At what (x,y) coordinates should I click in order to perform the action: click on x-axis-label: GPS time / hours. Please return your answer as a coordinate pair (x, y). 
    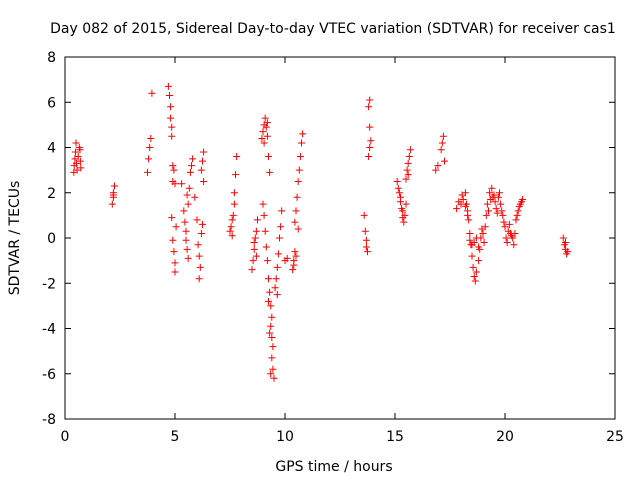
    Looking at the image, I should click on (333, 467).